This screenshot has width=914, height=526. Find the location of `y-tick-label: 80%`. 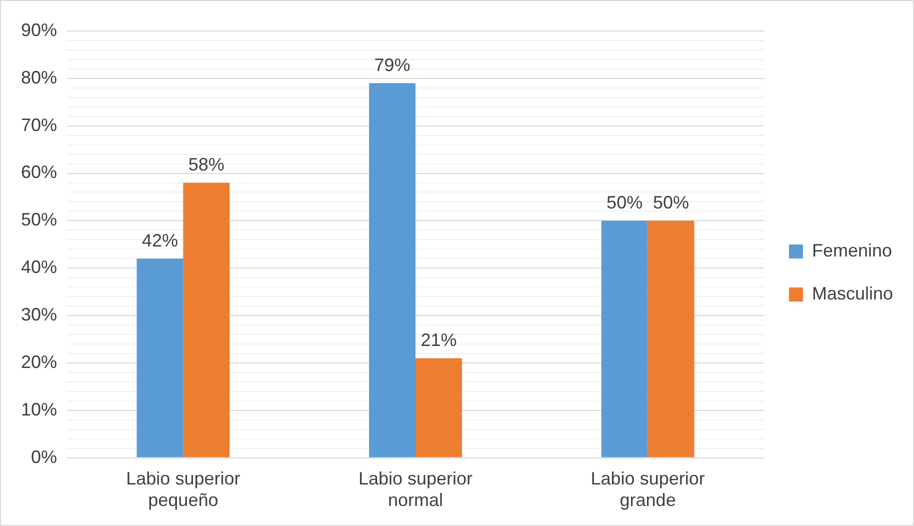

y-tick-label: 80% is located at coordinates (39, 77).